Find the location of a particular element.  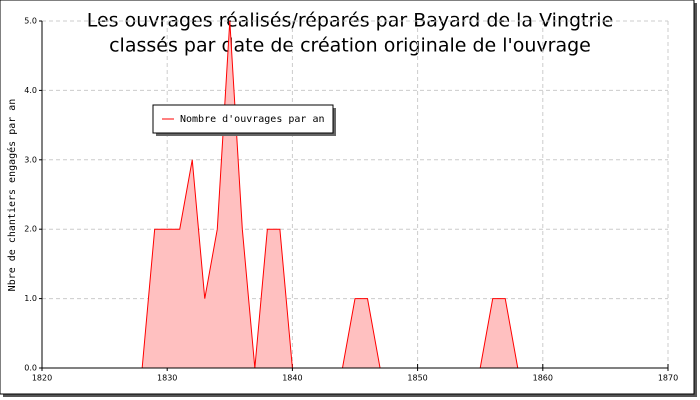

y-tick-label: 4.0 is located at coordinates (30, 90).